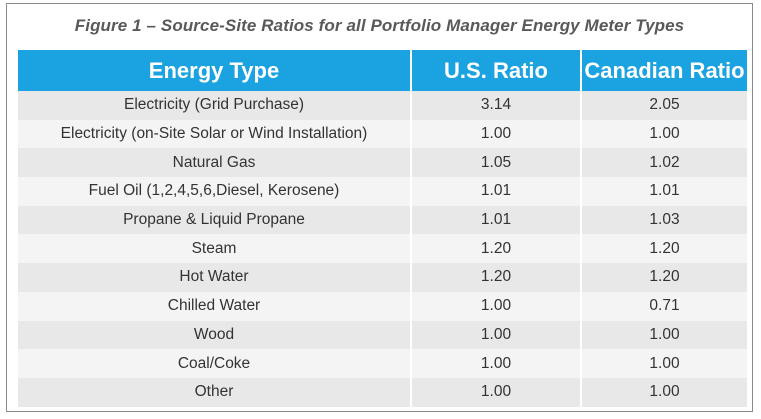 Image resolution: width=761 pixels, height=419 pixels. What do you see at coordinates (215, 249) in the screenshot?
I see `cell-energy-type: Steam` at bounding box center [215, 249].